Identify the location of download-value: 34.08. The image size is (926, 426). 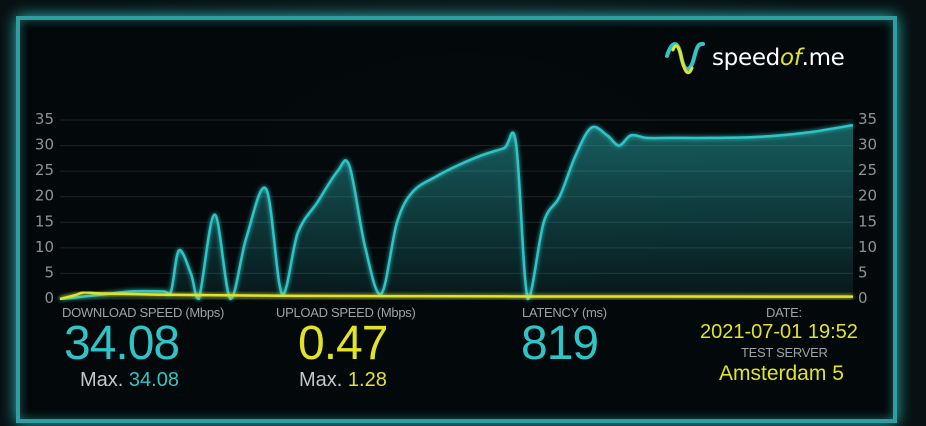
(122, 343).